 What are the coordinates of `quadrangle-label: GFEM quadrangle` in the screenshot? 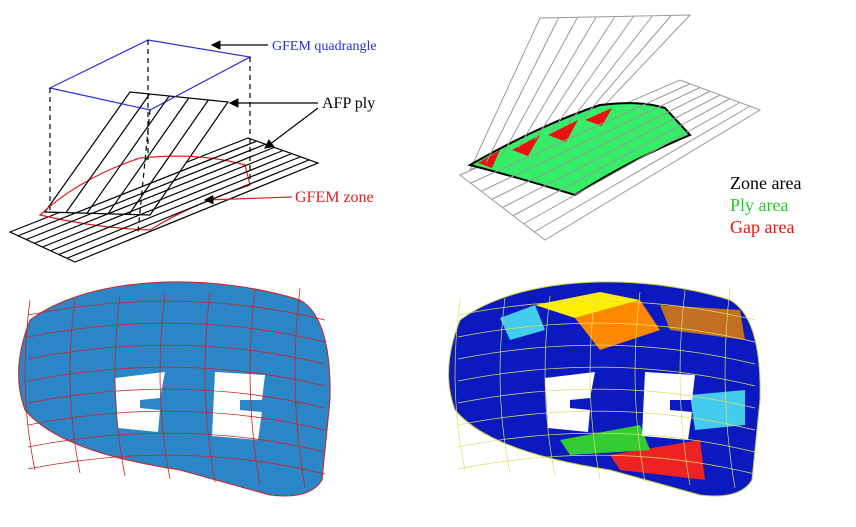 It's located at (324, 46).